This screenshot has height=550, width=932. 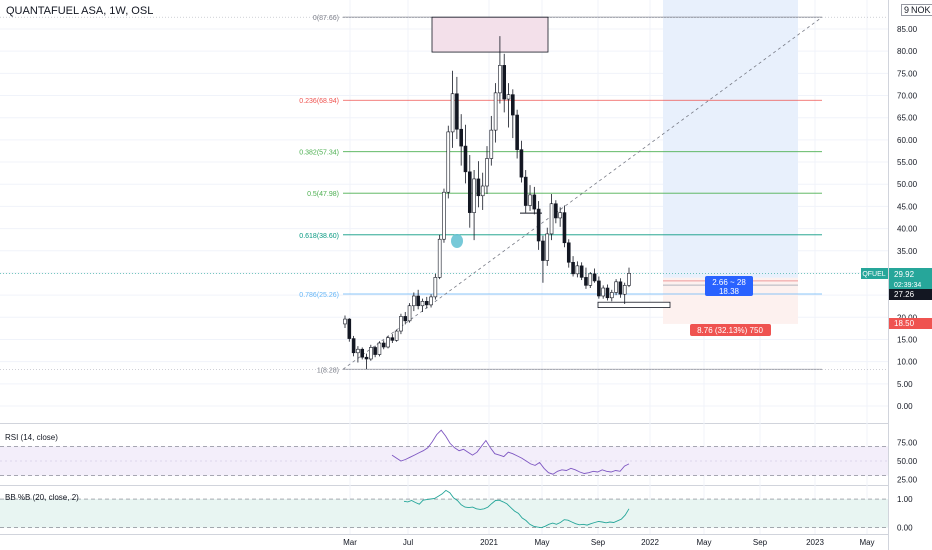 What do you see at coordinates (907, 73) in the screenshot?
I see `y-axis-tick-label: 75.00` at bounding box center [907, 73].